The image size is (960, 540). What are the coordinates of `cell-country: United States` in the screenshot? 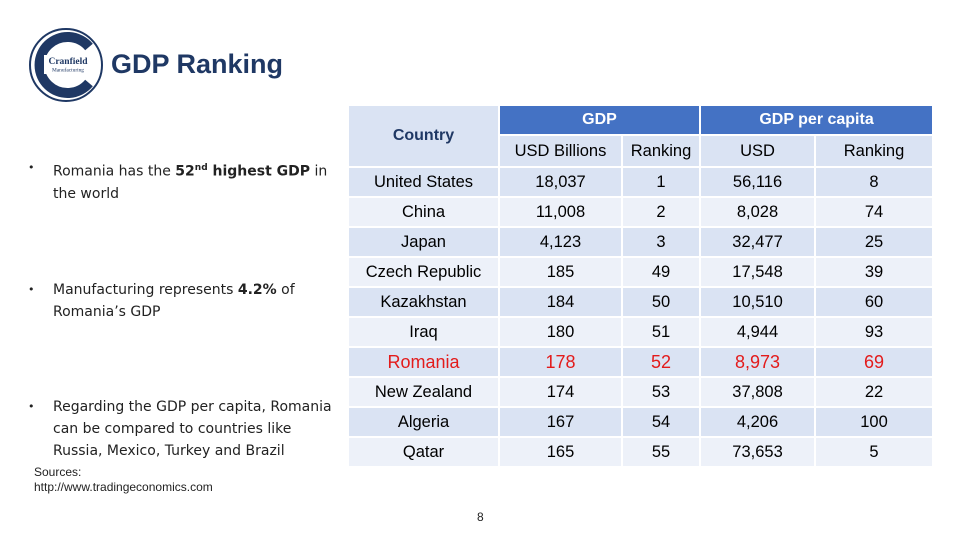 It's located at (423, 182).